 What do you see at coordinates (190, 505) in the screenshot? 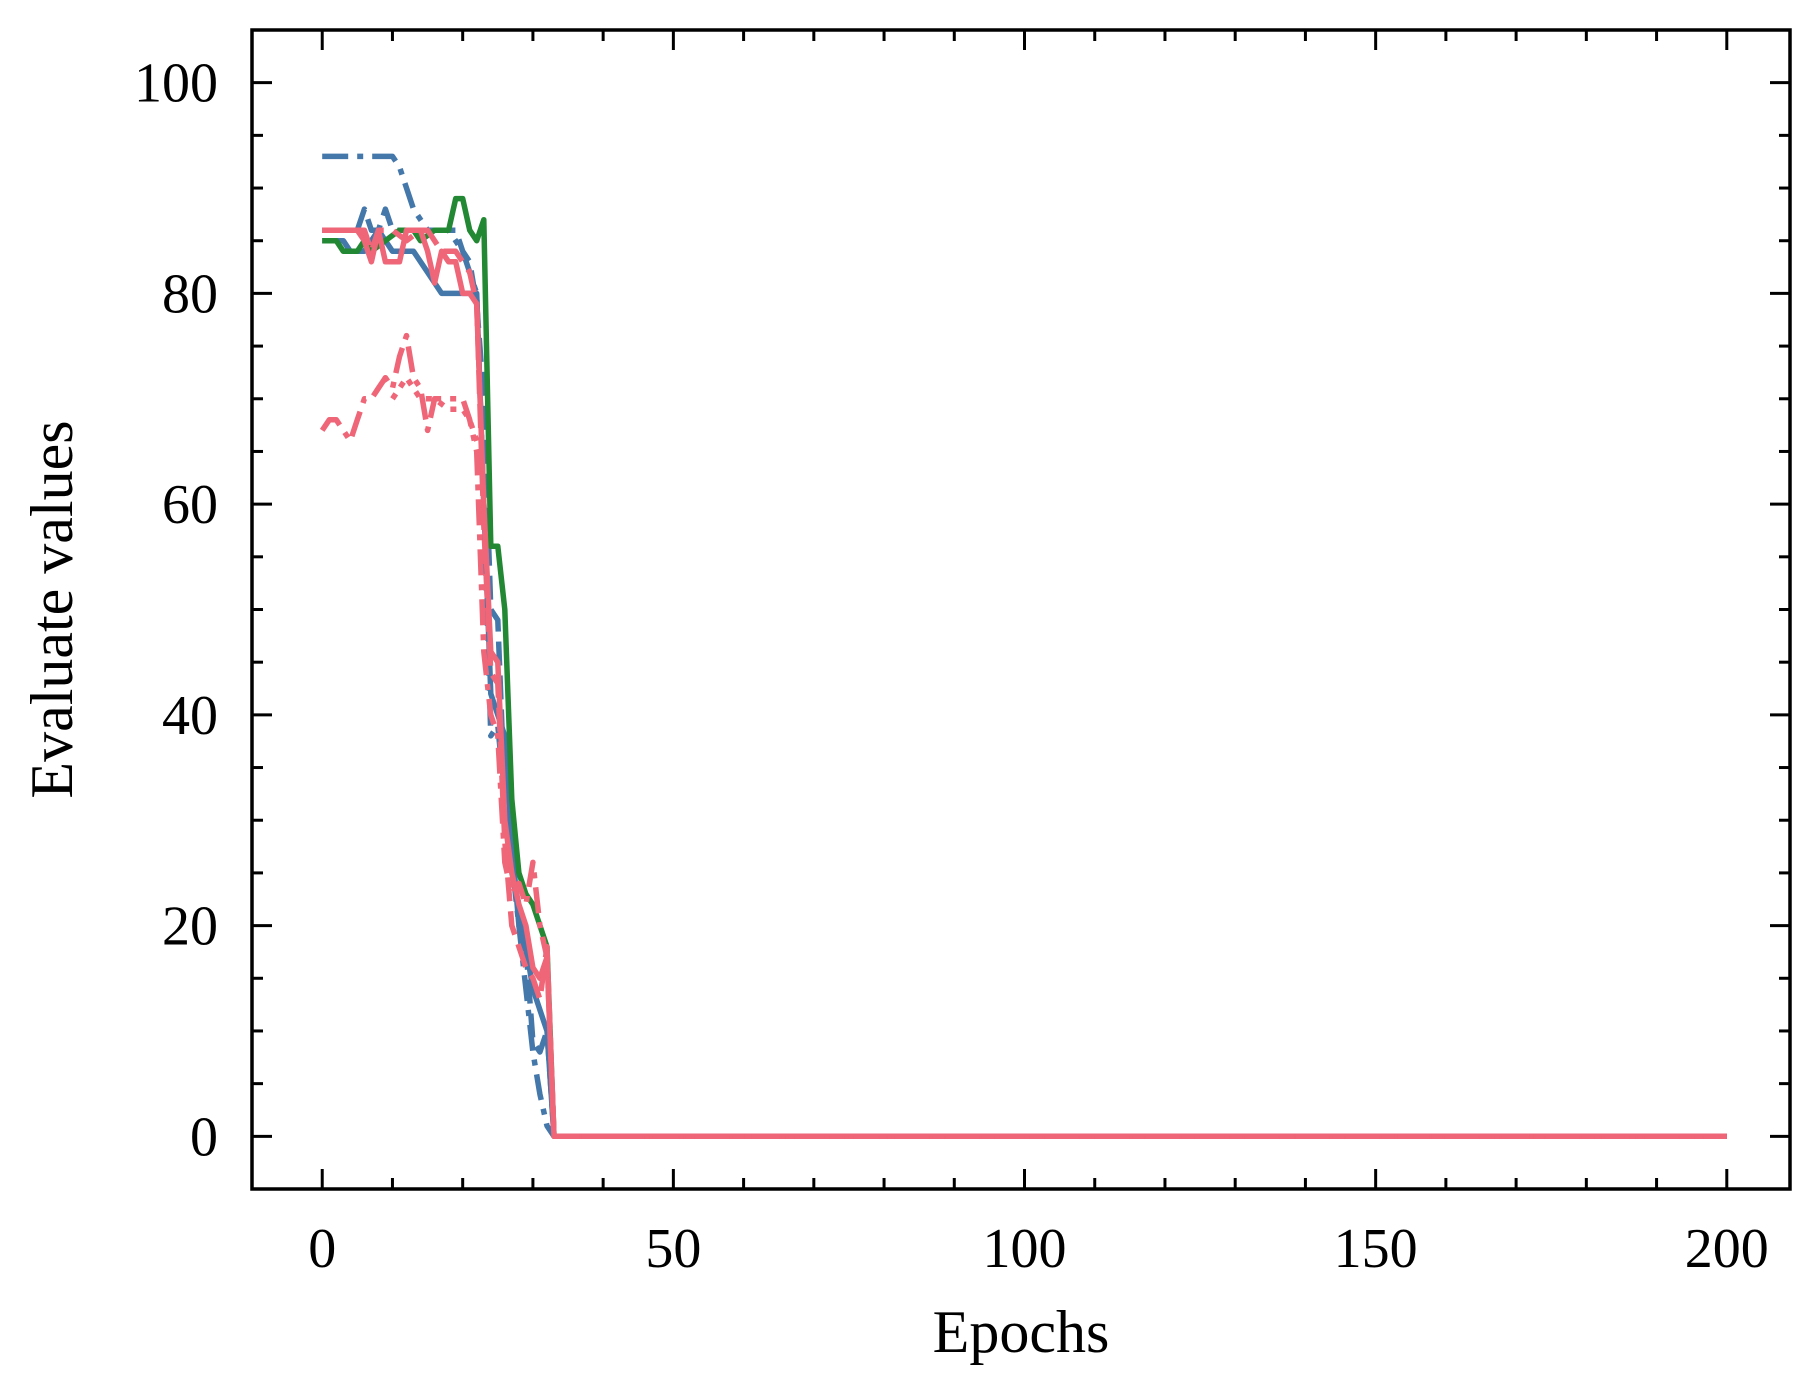
I see `y-tick-label: 60` at bounding box center [190, 505].